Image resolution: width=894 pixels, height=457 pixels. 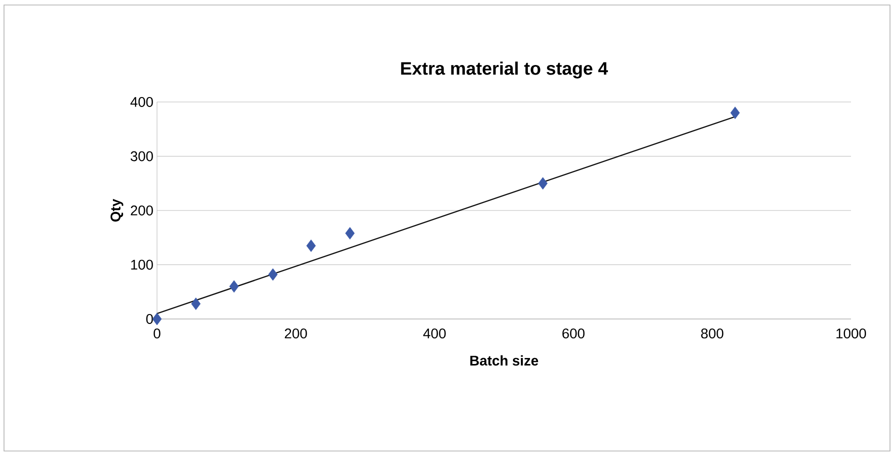 What do you see at coordinates (141, 211) in the screenshot?
I see `y-tick-label: 200` at bounding box center [141, 211].